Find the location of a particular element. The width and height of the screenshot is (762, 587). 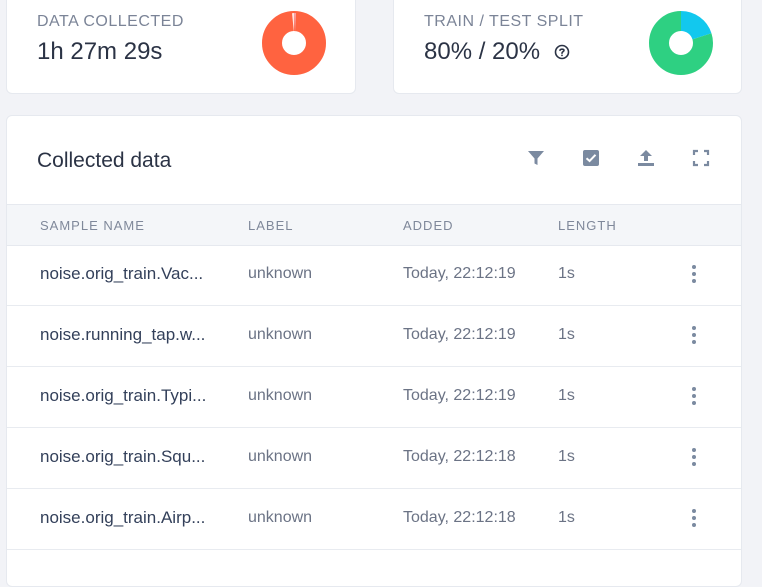

fullscreen-icon is located at coordinates (701, 158).